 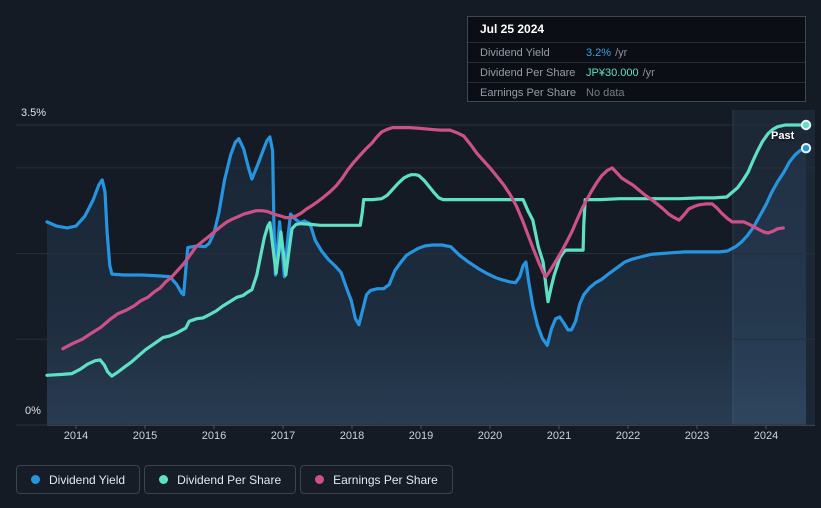 I want to click on x-tick-label: 2019, so click(x=421, y=436).